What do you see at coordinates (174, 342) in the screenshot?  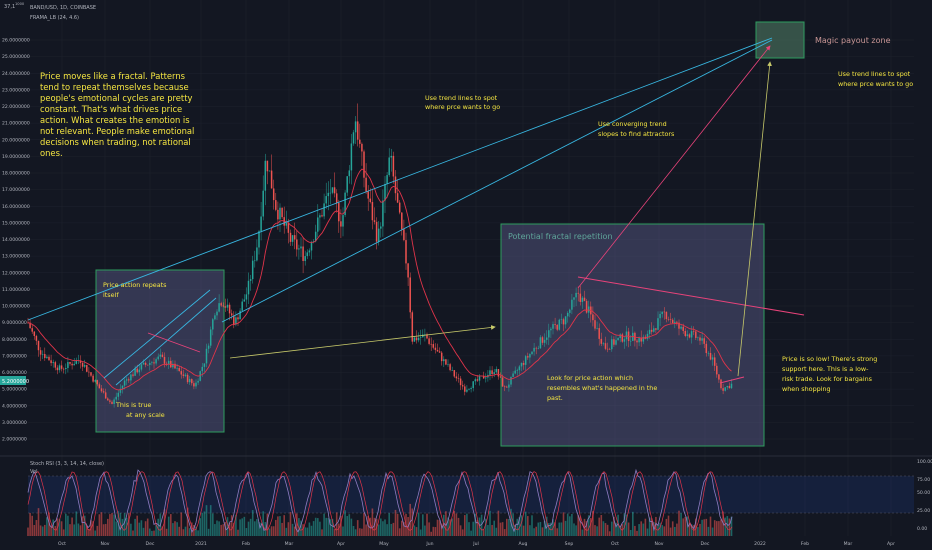 I see `pink-small-line` at bounding box center [174, 342].